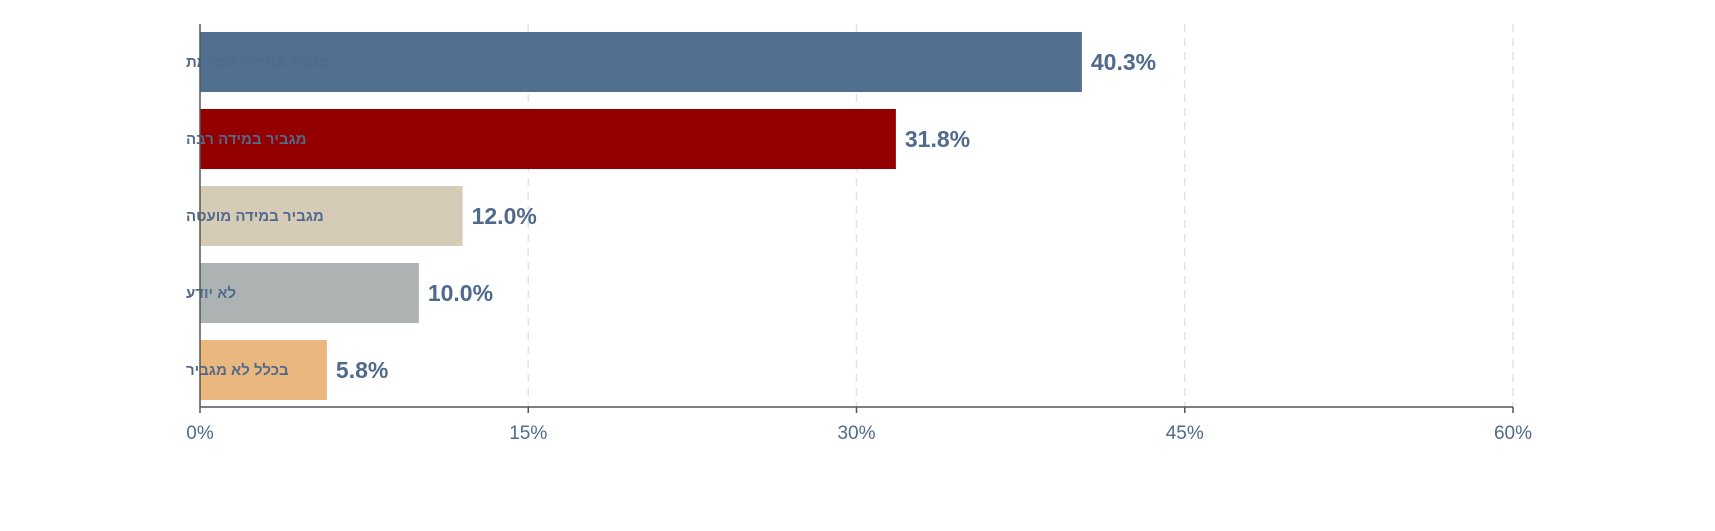  Describe the element at coordinates (1123, 62) in the screenshot. I see `data-label: 40.3%` at that location.